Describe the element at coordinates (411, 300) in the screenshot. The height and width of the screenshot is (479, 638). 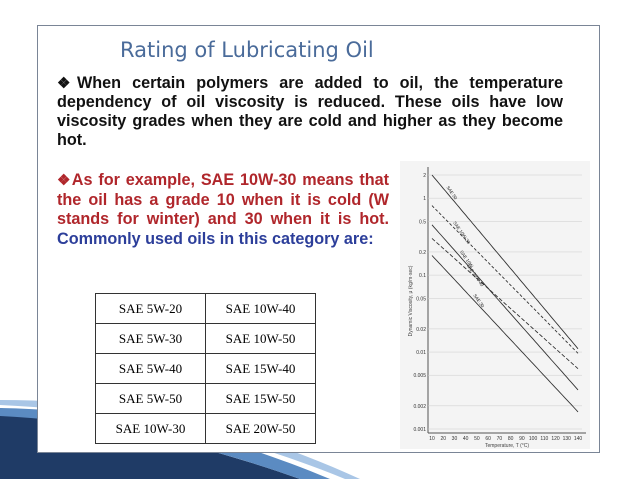
I see `y-axis-label: Dynamic Viscosity, μ (kg/m·sec)` at that location.